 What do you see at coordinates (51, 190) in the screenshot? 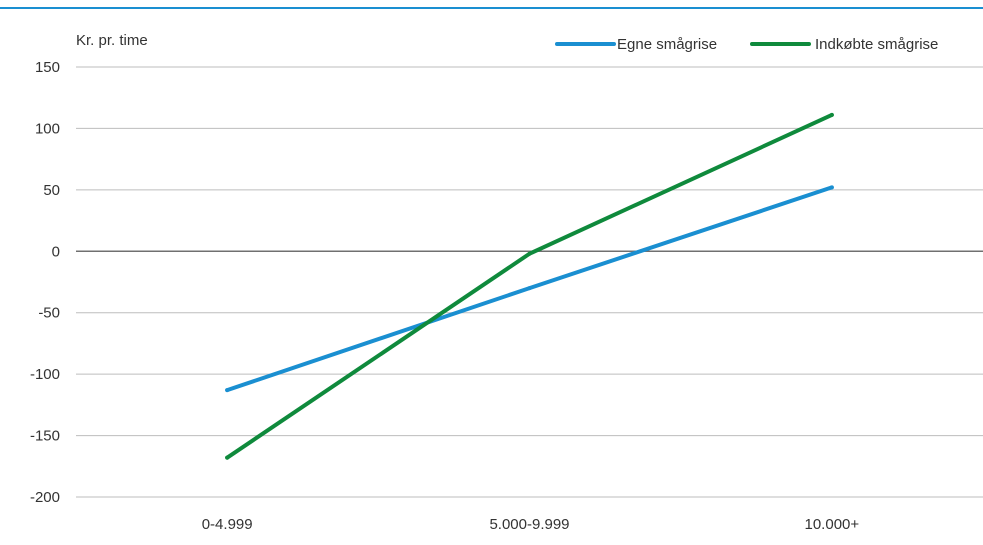
I see `y-tick-label: 50` at bounding box center [51, 190].